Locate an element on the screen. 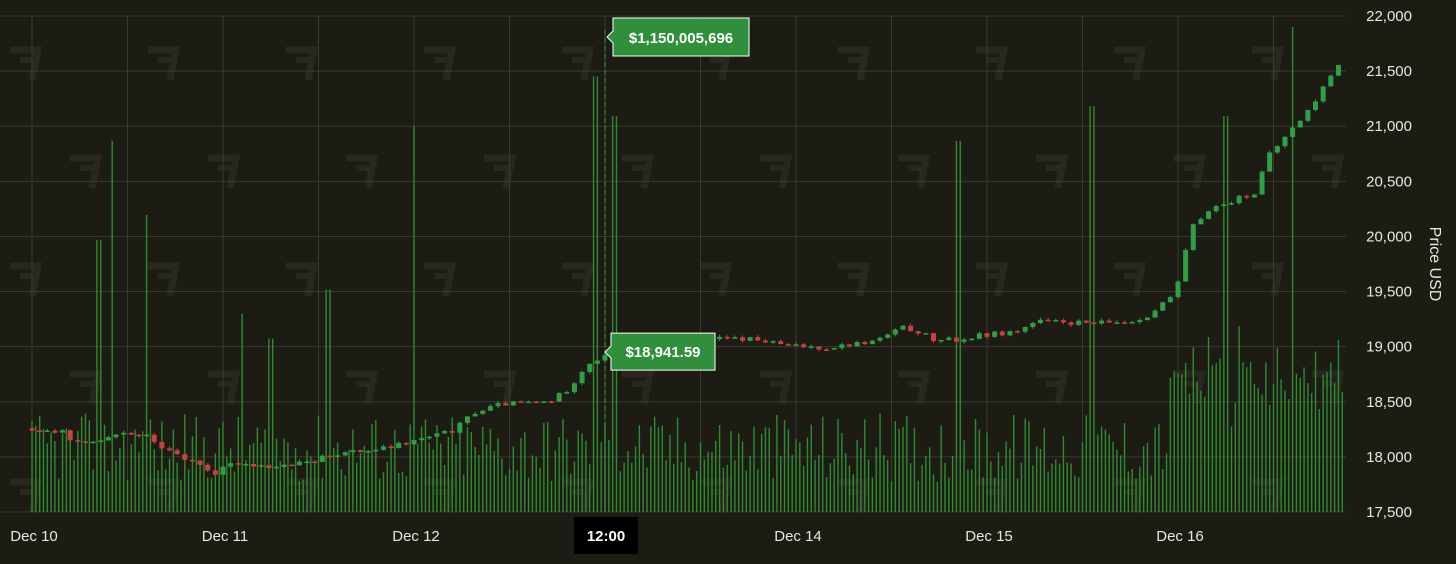 Image resolution: width=1456 pixels, height=564 pixels. y-tick-label: 21,000 is located at coordinates (1389, 126).